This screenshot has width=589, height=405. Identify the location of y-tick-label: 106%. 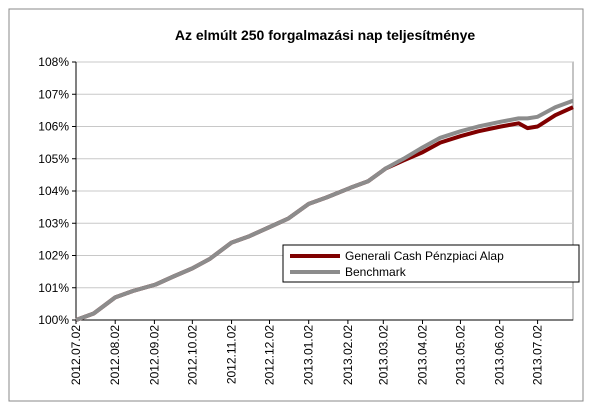
(53, 127).